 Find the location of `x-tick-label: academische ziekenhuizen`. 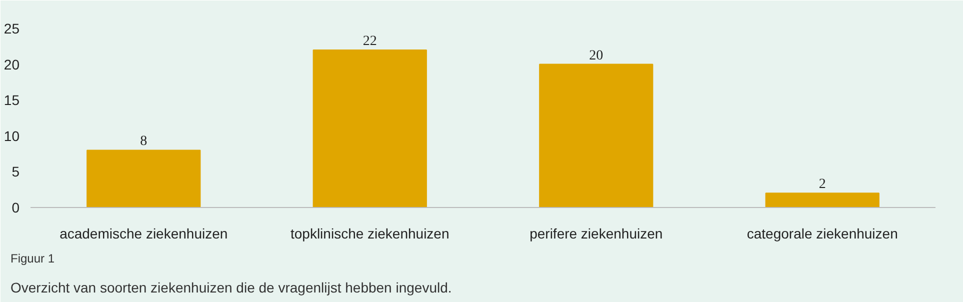

x-tick-label: academische ziekenhuizen is located at coordinates (144, 234).